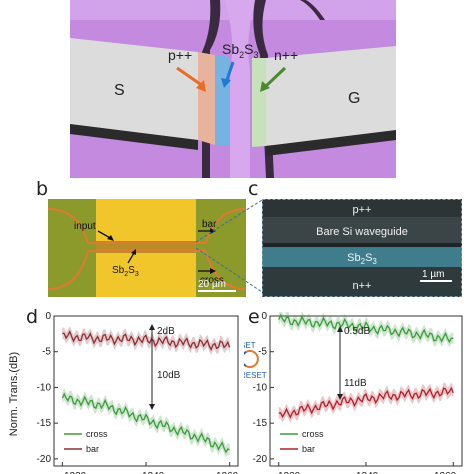 This screenshot has height=474, width=474. What do you see at coordinates (153, 472) in the screenshot?
I see `xtick-d-1340: 1340` at bounding box center [153, 472].